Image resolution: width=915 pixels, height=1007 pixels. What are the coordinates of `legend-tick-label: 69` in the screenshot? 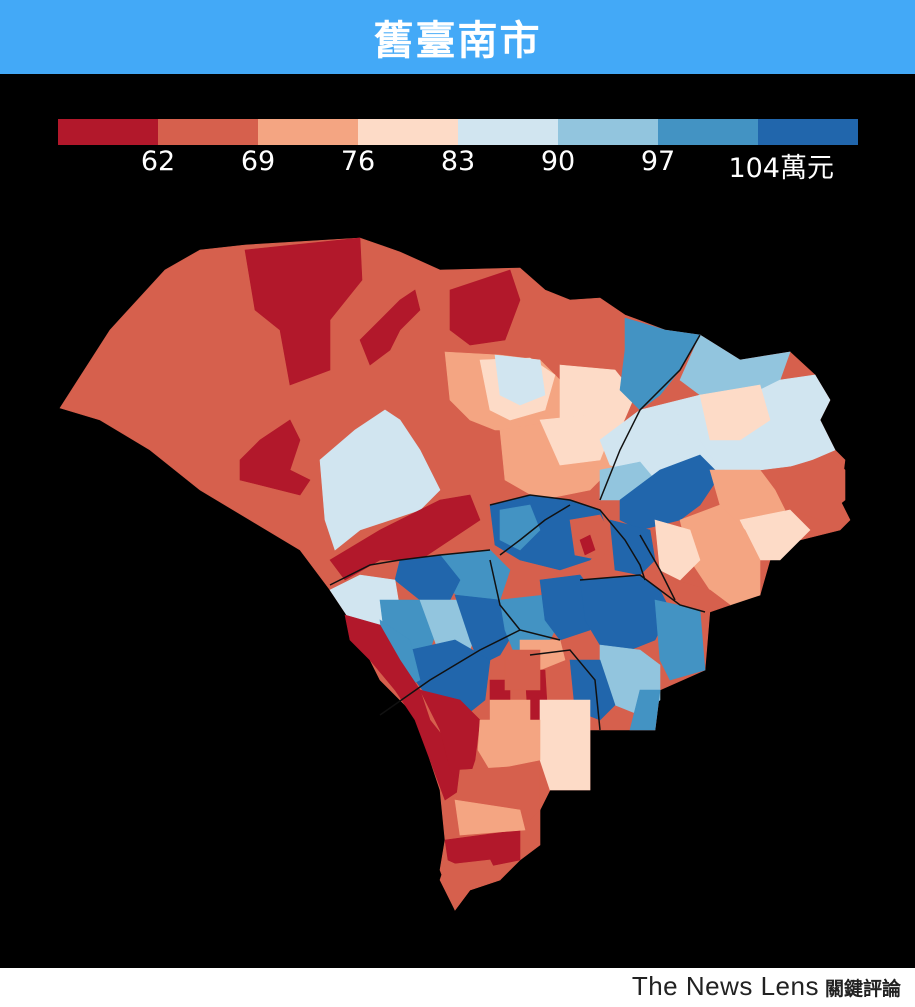 It's located at (258, 161).